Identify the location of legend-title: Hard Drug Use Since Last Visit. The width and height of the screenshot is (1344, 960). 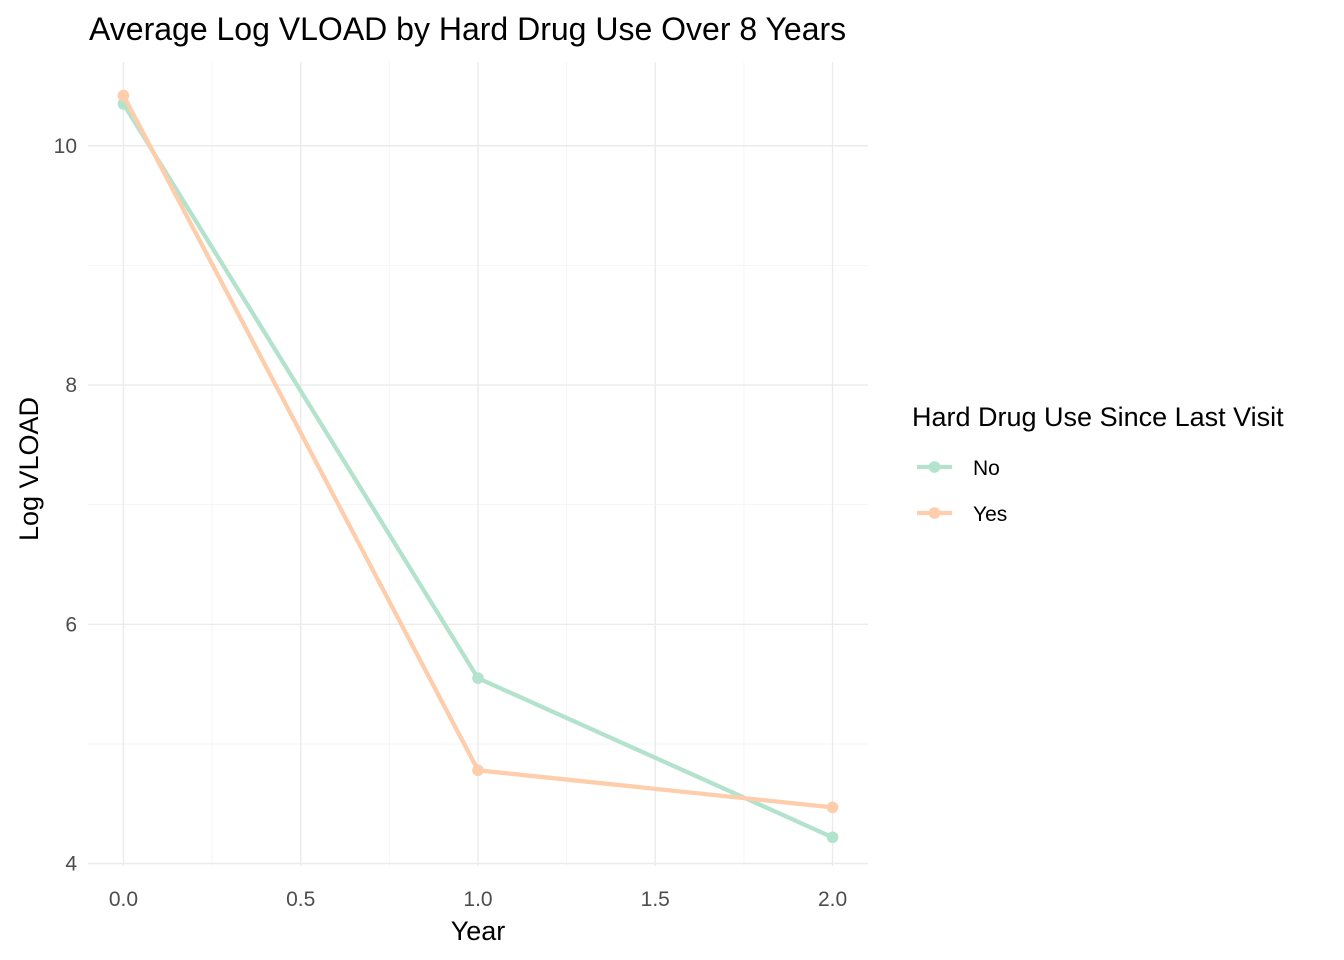
(1098, 417).